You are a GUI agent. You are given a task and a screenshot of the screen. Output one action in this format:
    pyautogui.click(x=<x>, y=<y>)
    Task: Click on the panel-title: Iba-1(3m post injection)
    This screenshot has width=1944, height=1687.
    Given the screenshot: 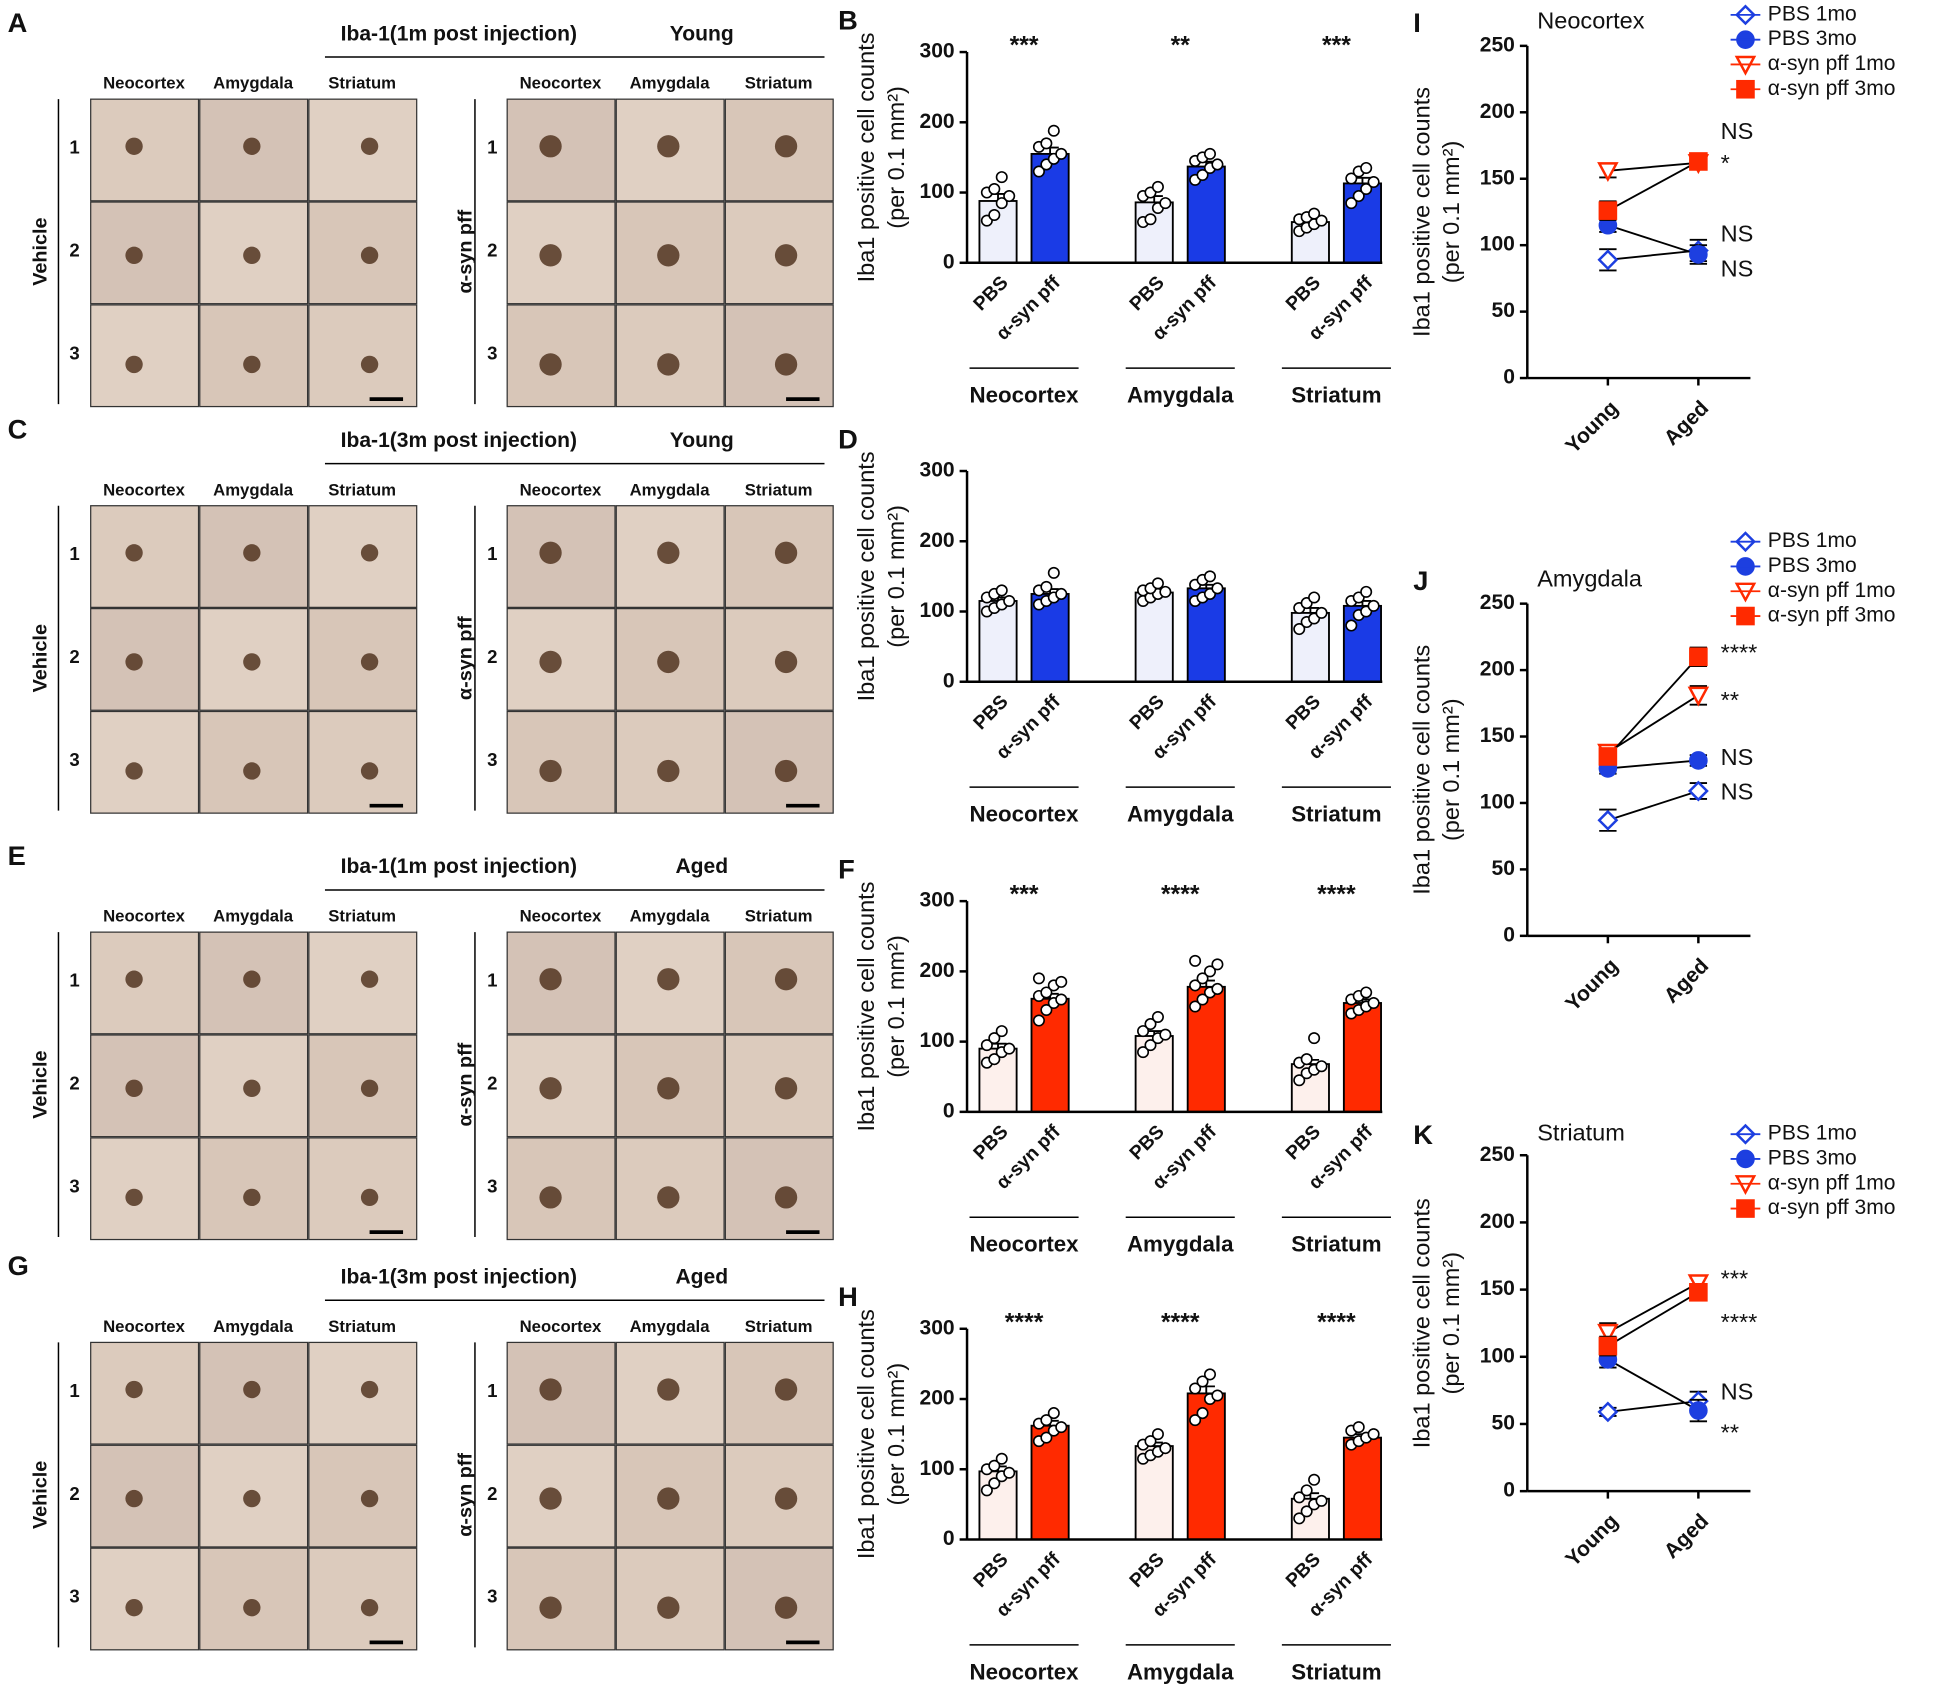 What is the action you would take?
    pyautogui.click(x=459, y=440)
    